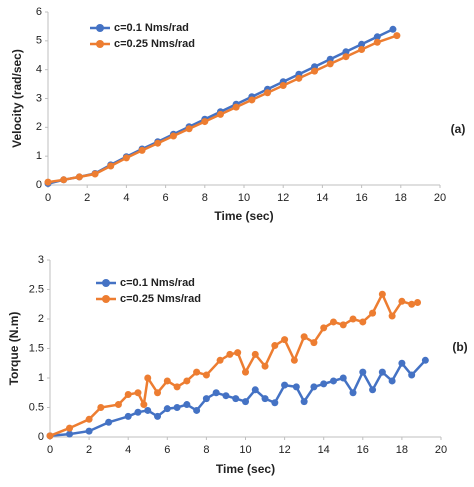  What do you see at coordinates (39, 127) in the screenshot?
I see `y-tick-label: 2` at bounding box center [39, 127].